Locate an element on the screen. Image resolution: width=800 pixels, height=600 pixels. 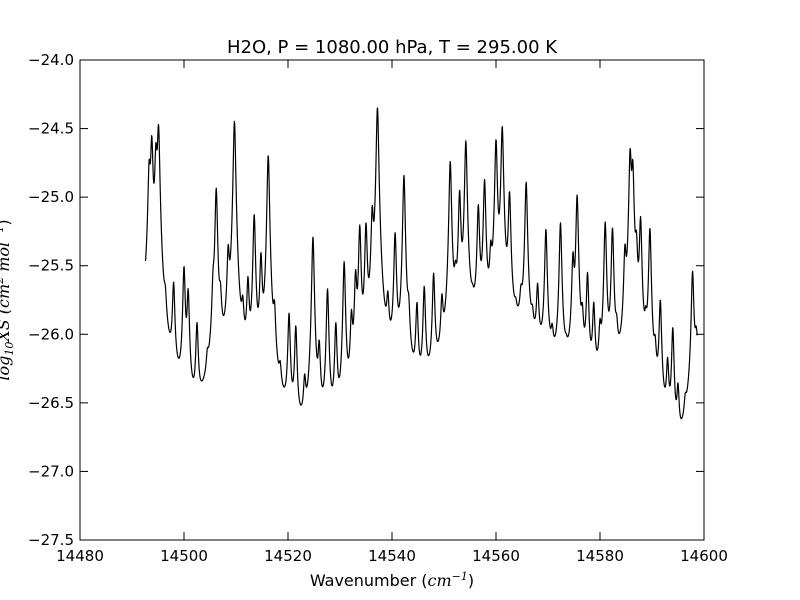
chart-title: H2O, P = 1080.00 hPa, T = 295.00 K is located at coordinates (392, 47).